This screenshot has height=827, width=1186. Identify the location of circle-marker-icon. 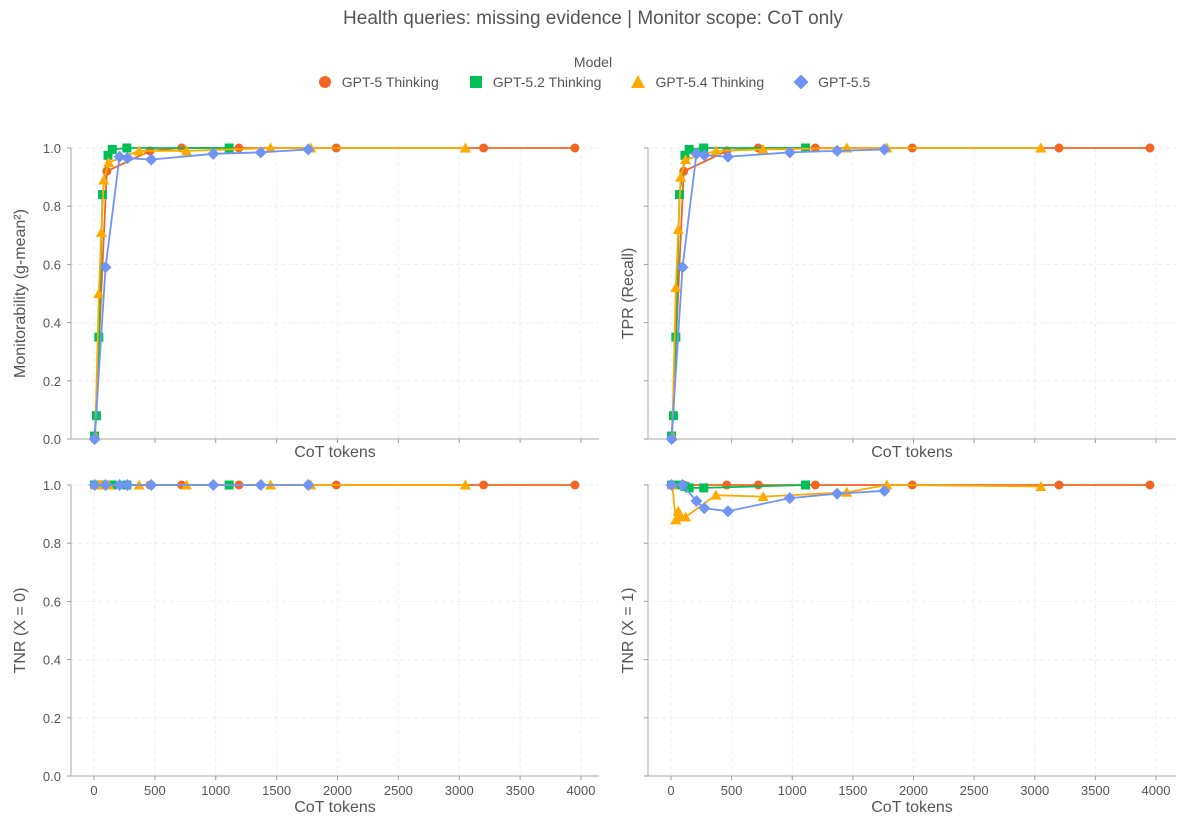
(324, 82).